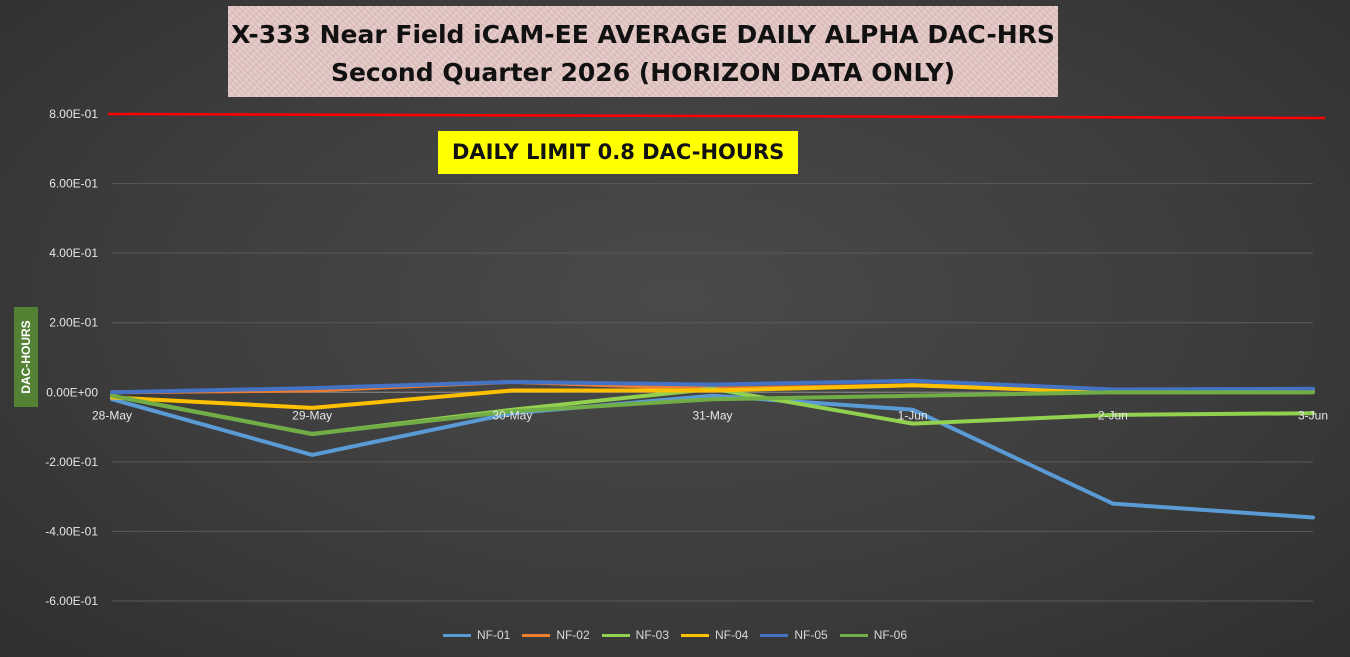  I want to click on legend-item-nf-03: NF-03, so click(635, 635).